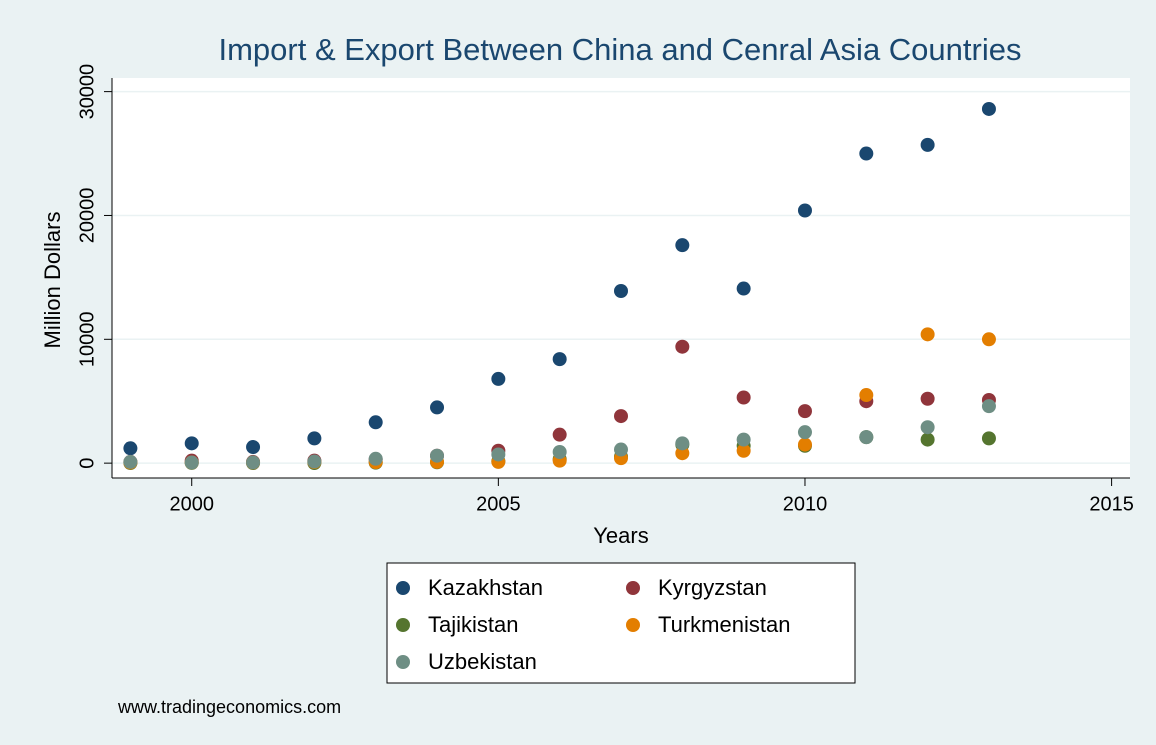 The width and height of the screenshot is (1156, 745). Describe the element at coordinates (621, 623) in the screenshot. I see `legend-box` at that location.